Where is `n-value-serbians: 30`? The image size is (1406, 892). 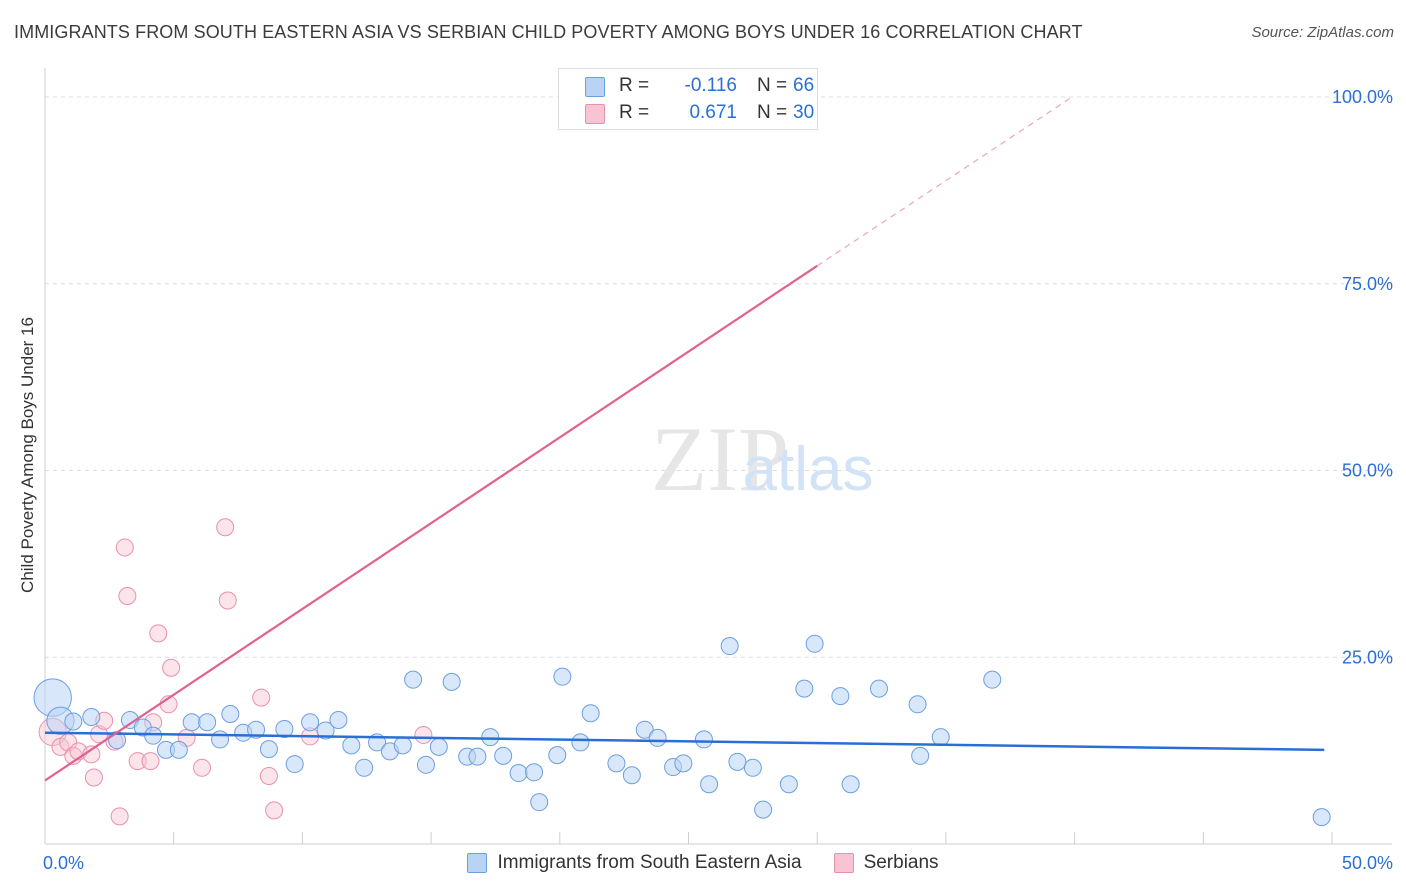
n-value-serbians: 30 is located at coordinates (804, 112).